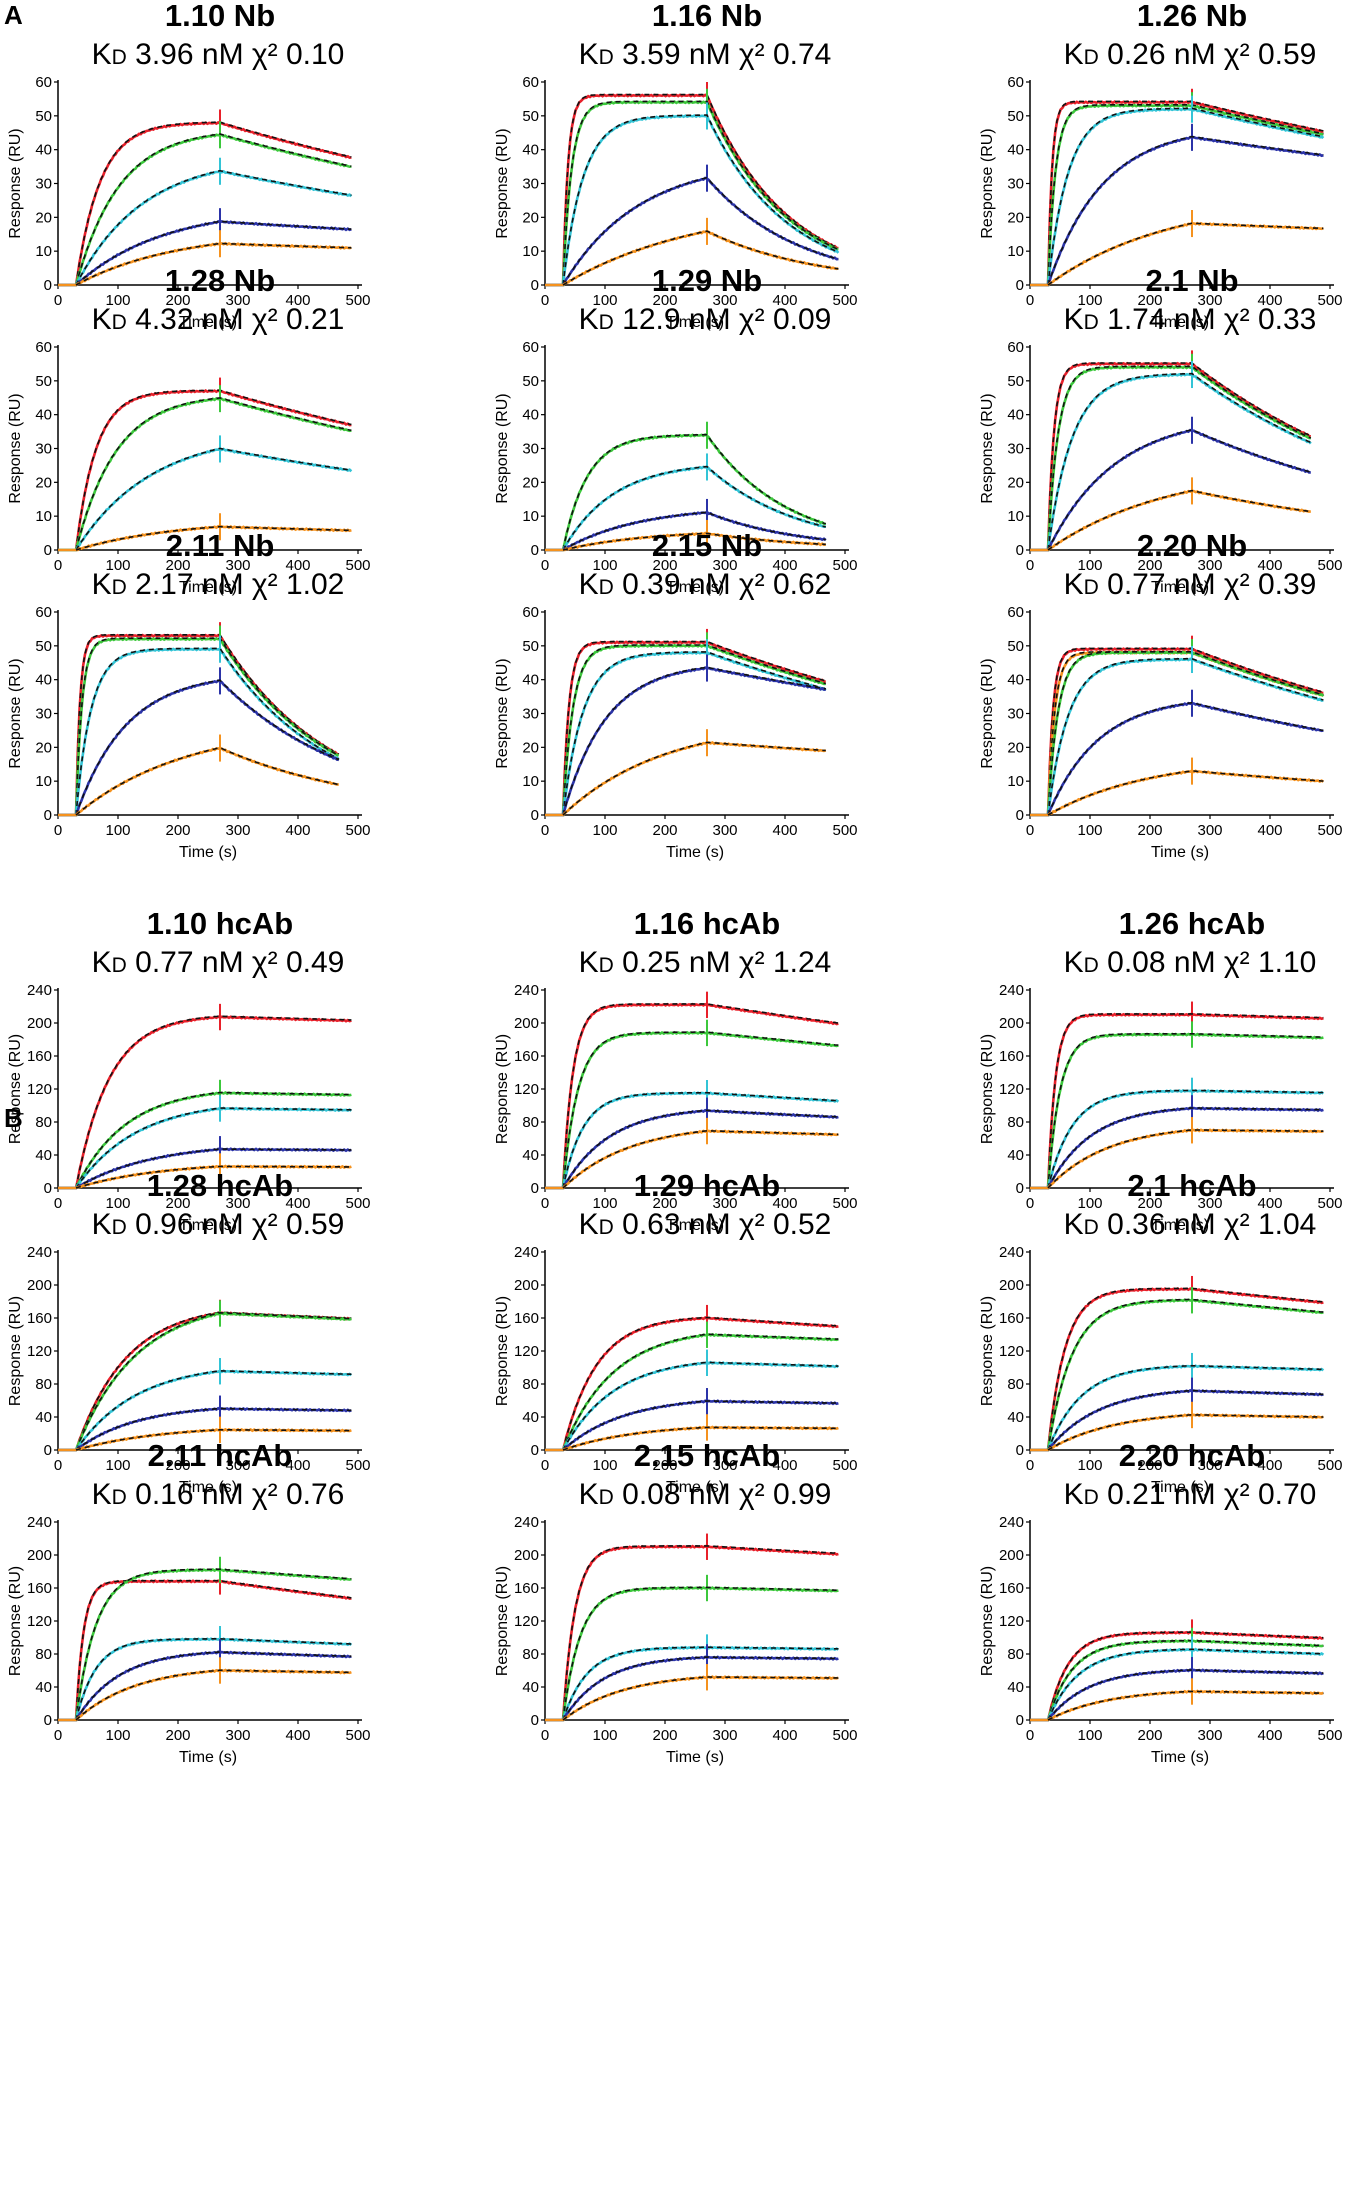 The image size is (1351, 2188). I want to click on kd-label: KD 0.08 nM χ² 1.10, so click(1190, 962).